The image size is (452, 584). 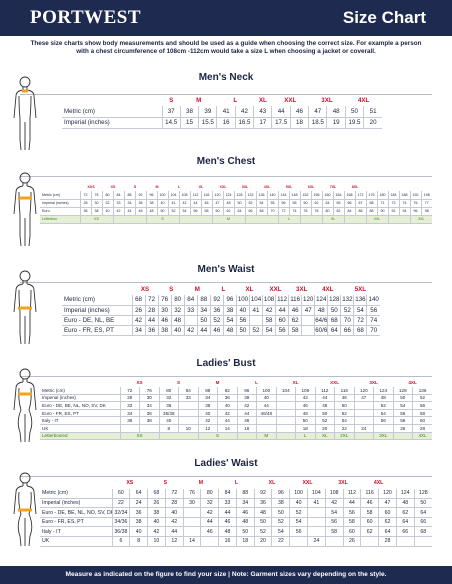 What do you see at coordinates (294, 211) in the screenshot?
I see `table-cell: 74` at bounding box center [294, 211].